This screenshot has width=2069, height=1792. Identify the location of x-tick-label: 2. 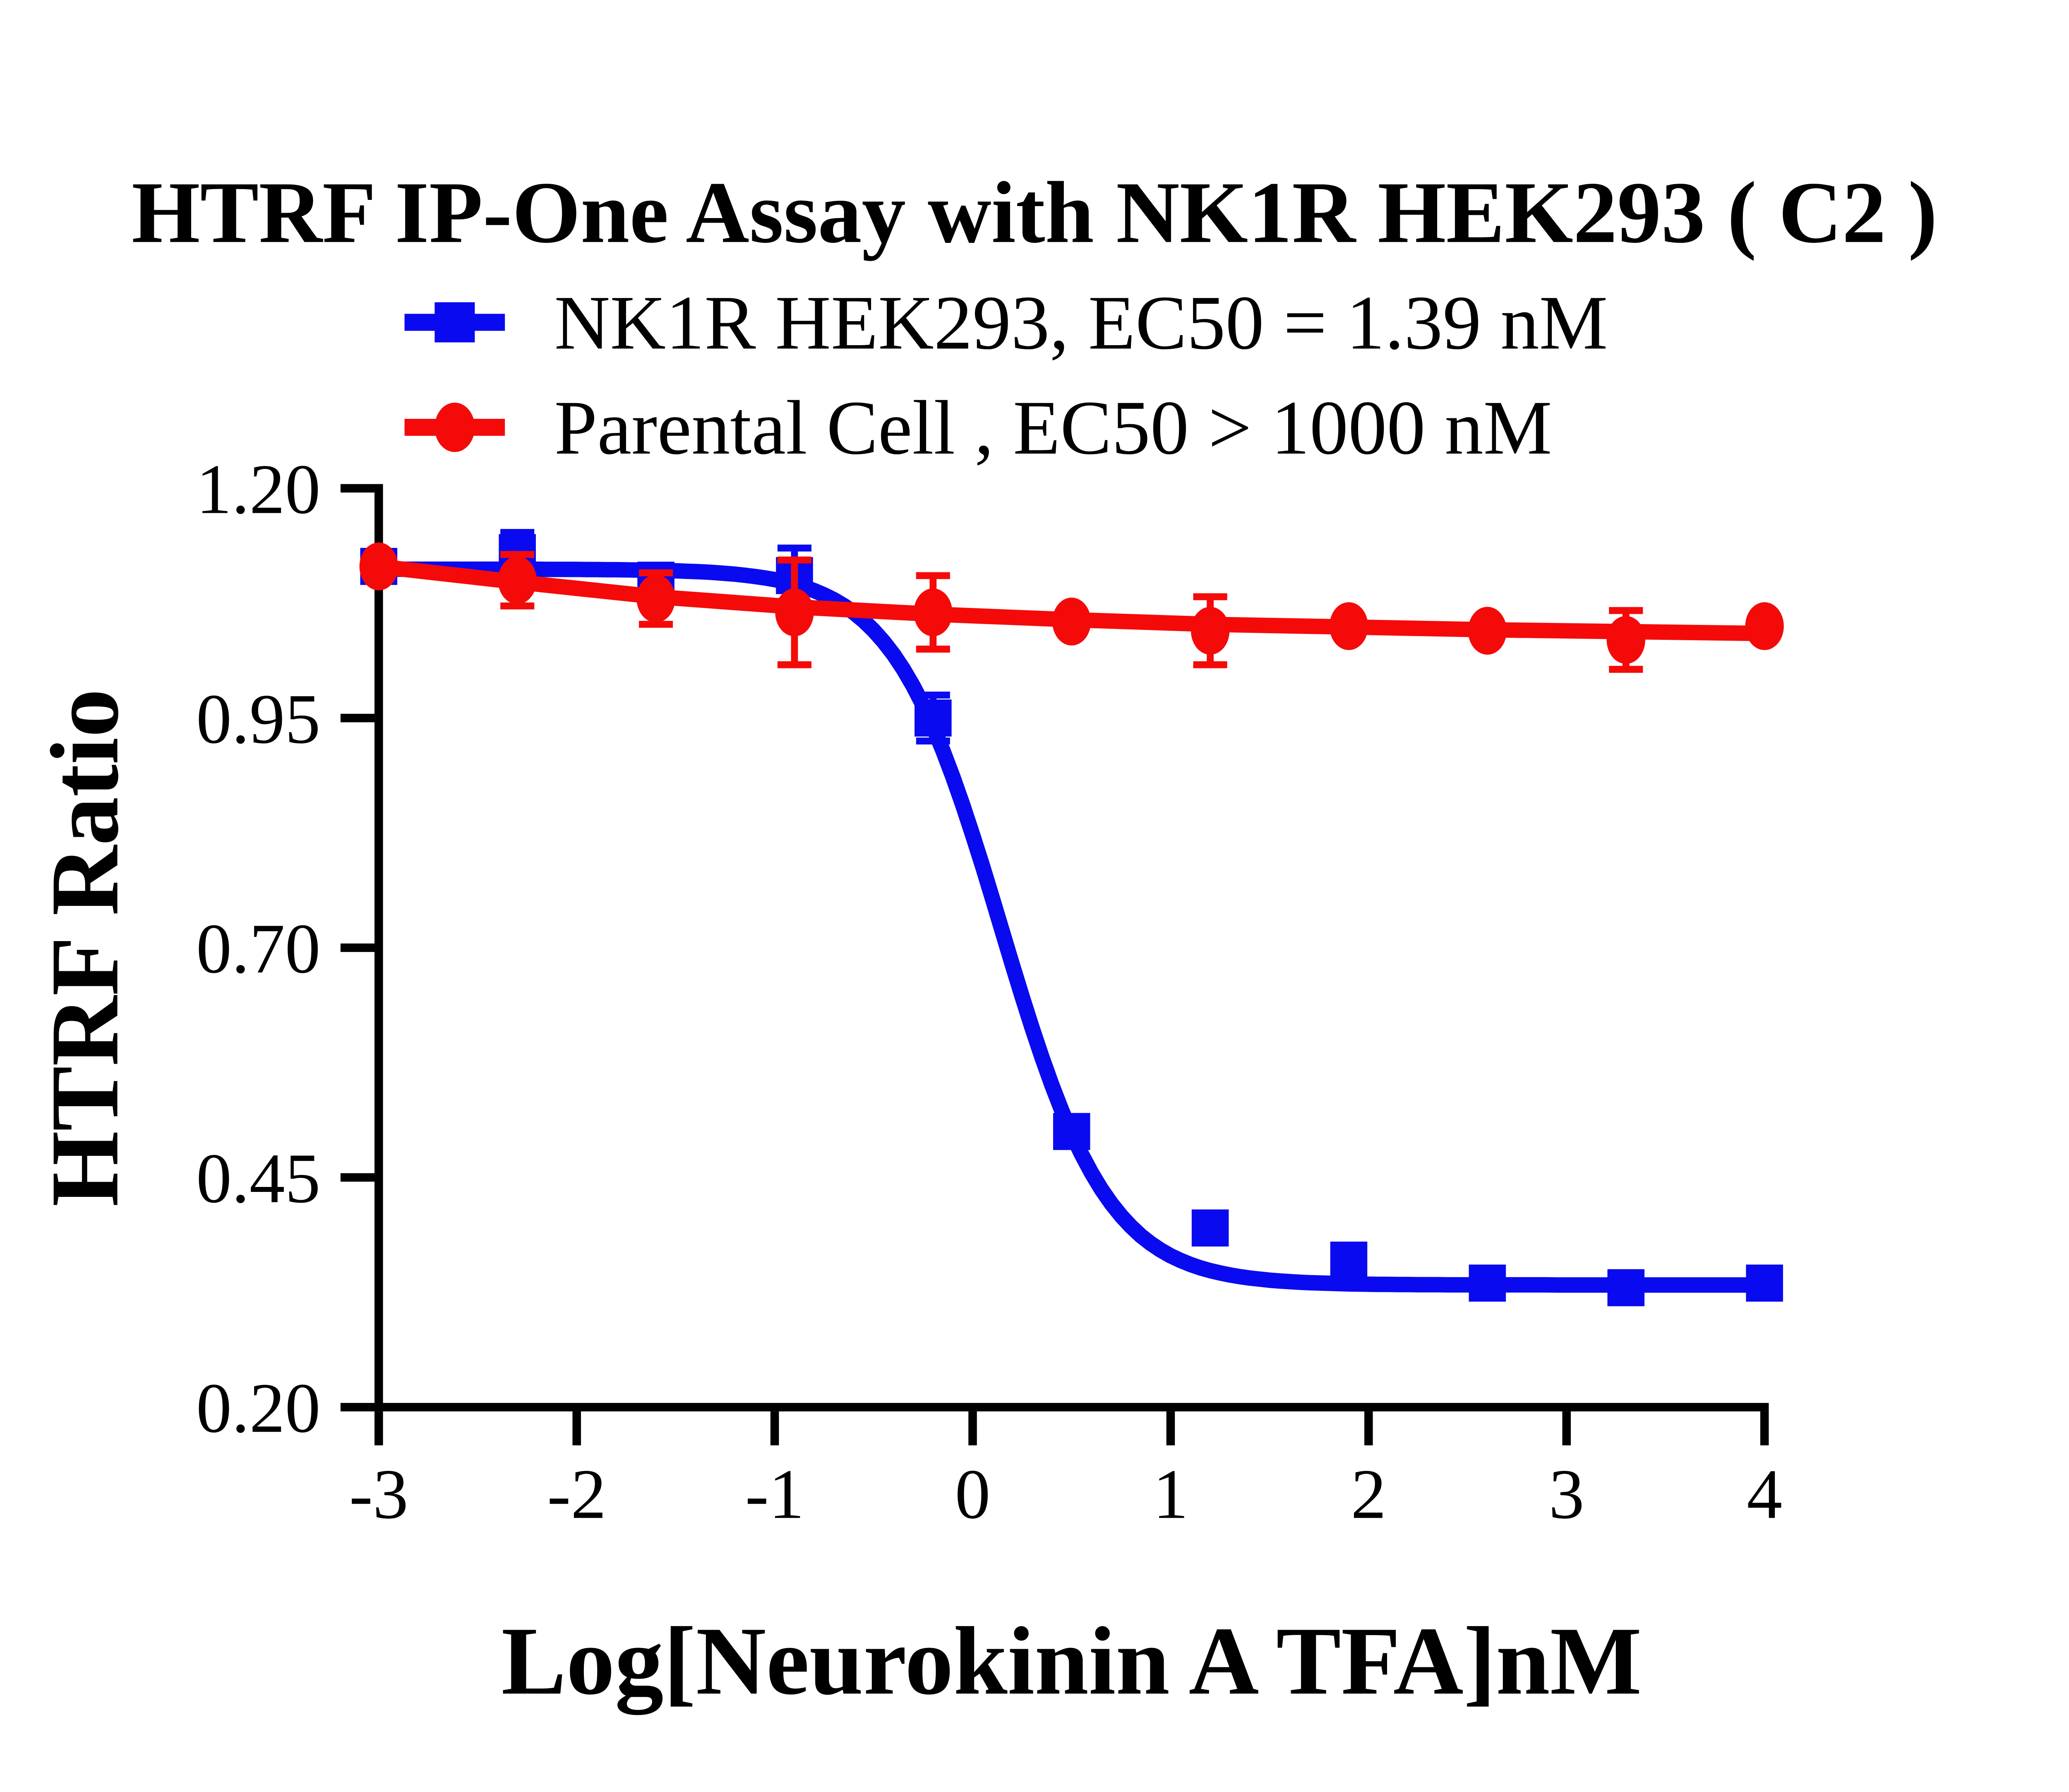
(1368, 1494).